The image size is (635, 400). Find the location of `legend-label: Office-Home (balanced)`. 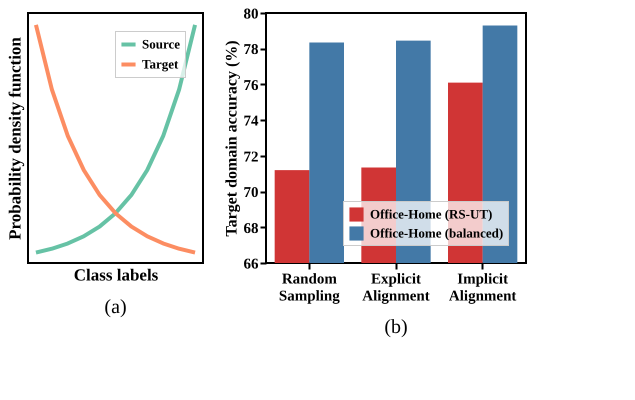

legend-label: Office-Home (balanced) is located at coordinates (437, 233).